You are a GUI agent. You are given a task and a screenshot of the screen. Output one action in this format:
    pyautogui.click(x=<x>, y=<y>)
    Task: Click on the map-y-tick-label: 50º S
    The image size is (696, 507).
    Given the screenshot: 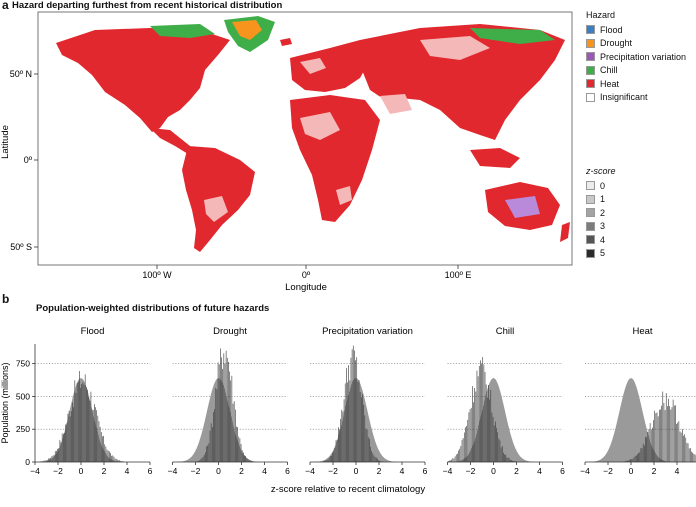 What is the action you would take?
    pyautogui.click(x=21, y=247)
    